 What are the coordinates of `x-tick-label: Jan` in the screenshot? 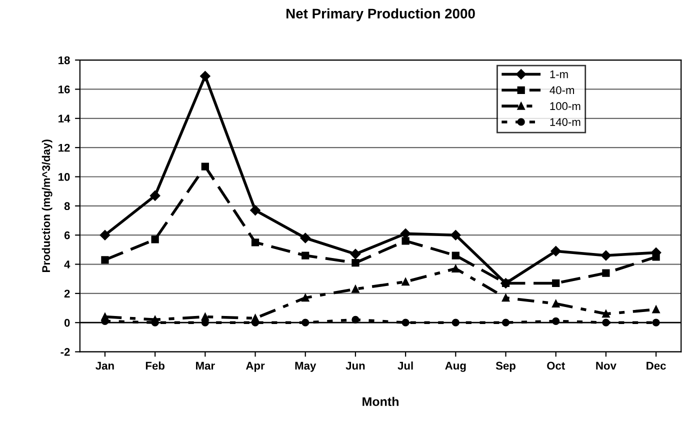 It's located at (105, 366).